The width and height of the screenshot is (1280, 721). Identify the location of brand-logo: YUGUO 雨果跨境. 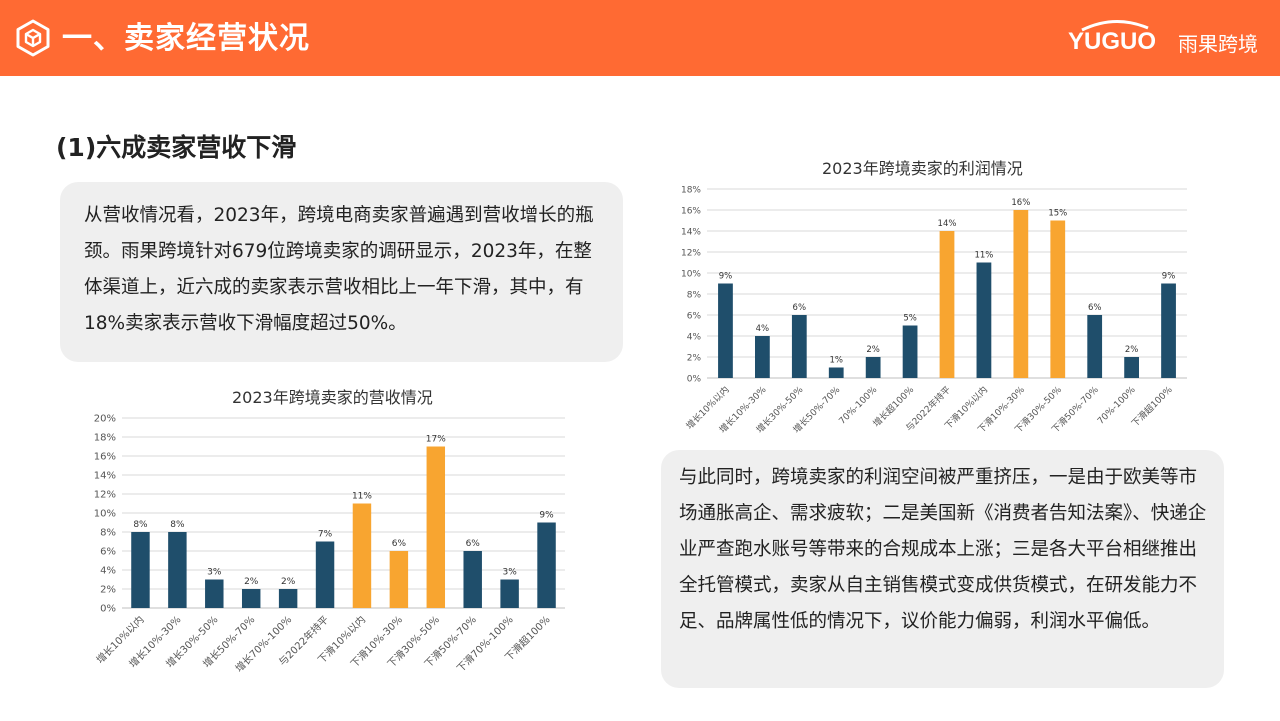
(1138, 38).